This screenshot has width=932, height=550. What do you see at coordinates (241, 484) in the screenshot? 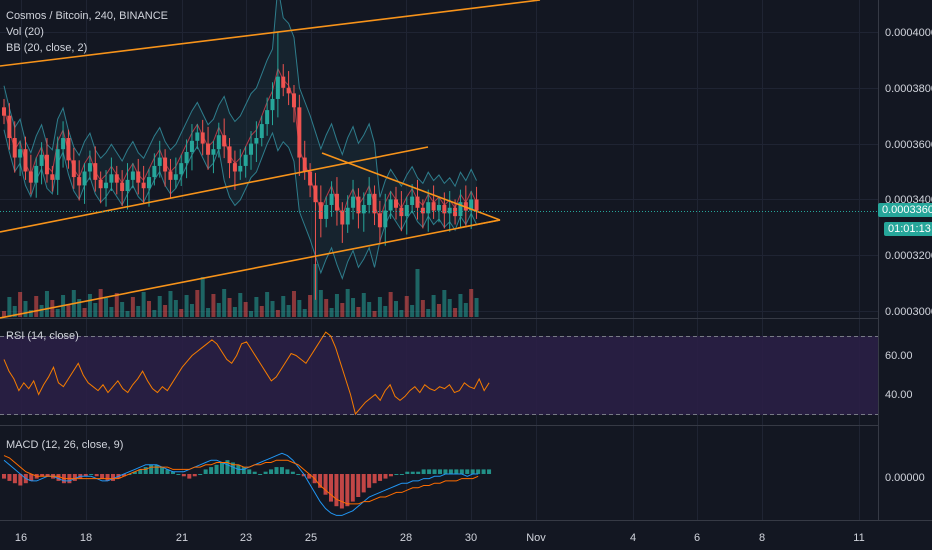
I see `macd-line` at bounding box center [241, 484].